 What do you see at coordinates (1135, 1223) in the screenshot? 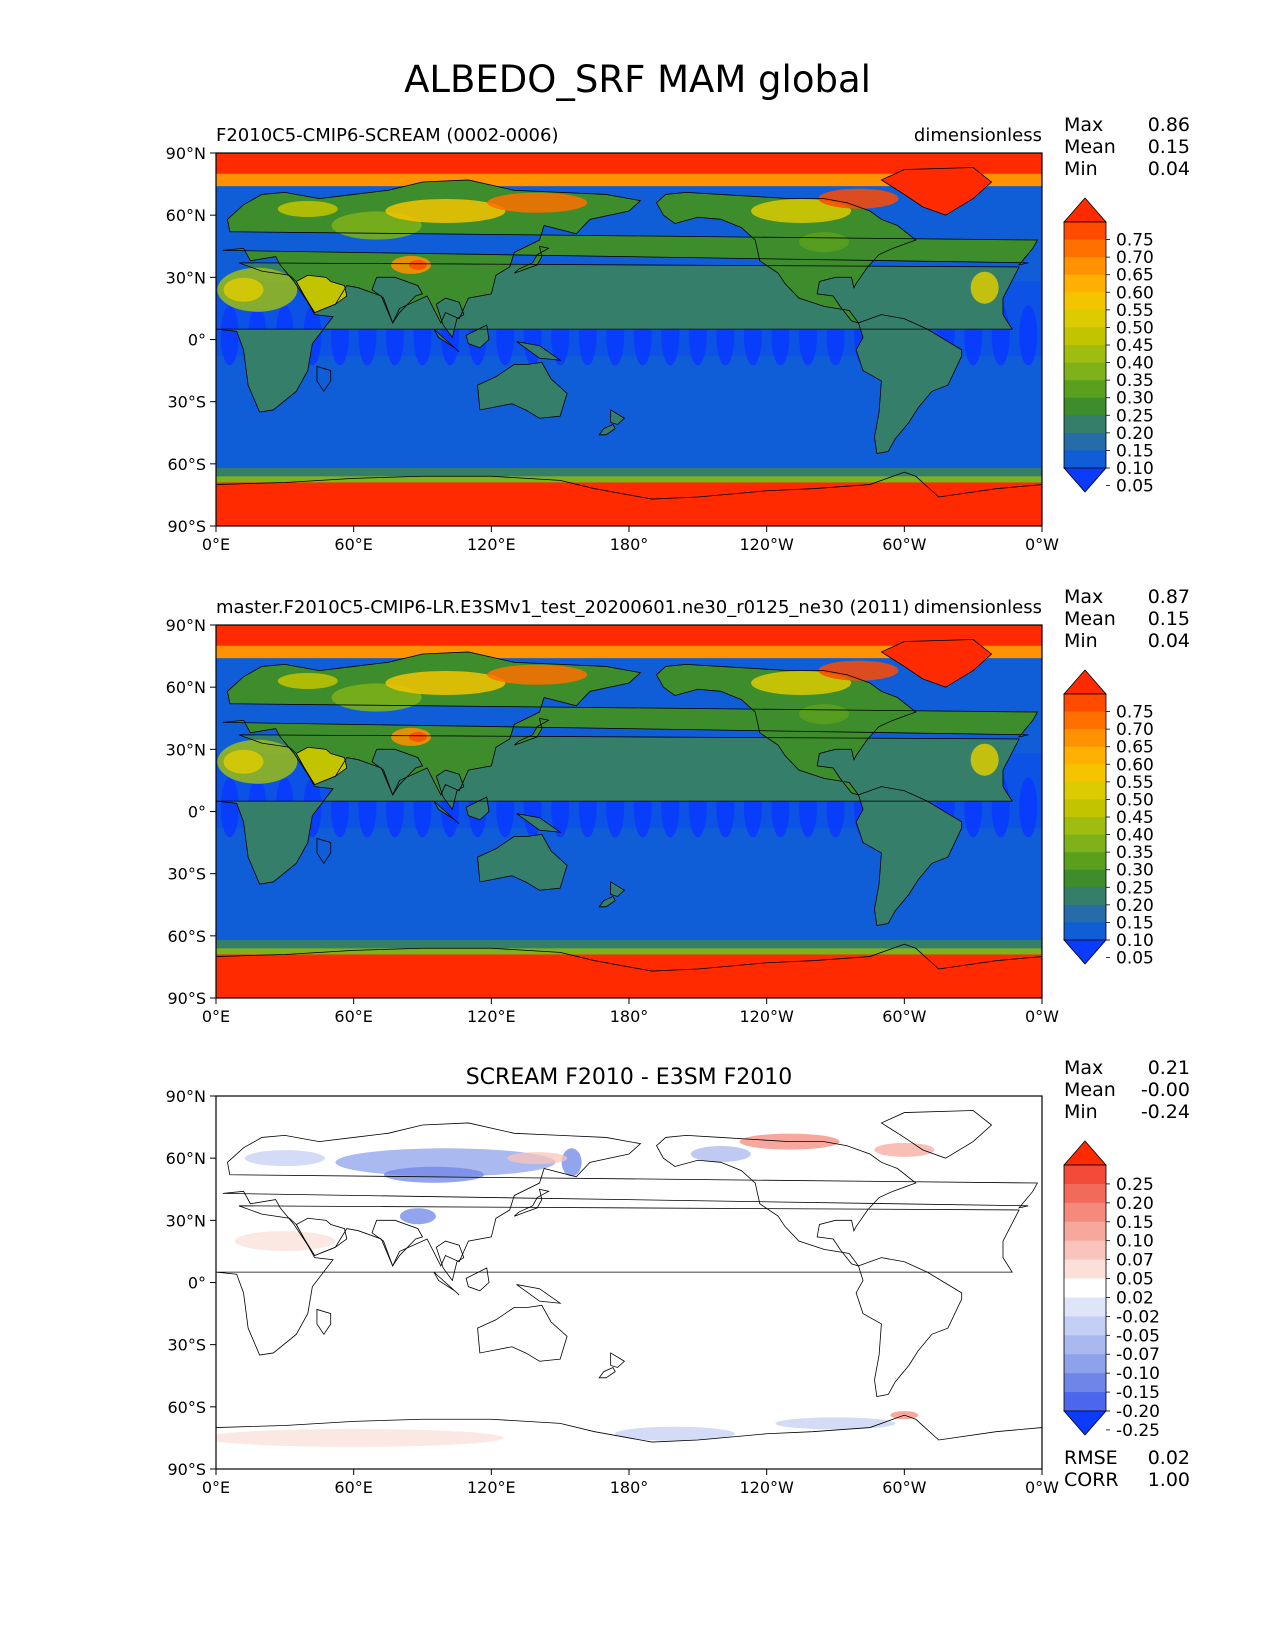
I see `colorbar-tick-label: 0.15` at bounding box center [1135, 1223].